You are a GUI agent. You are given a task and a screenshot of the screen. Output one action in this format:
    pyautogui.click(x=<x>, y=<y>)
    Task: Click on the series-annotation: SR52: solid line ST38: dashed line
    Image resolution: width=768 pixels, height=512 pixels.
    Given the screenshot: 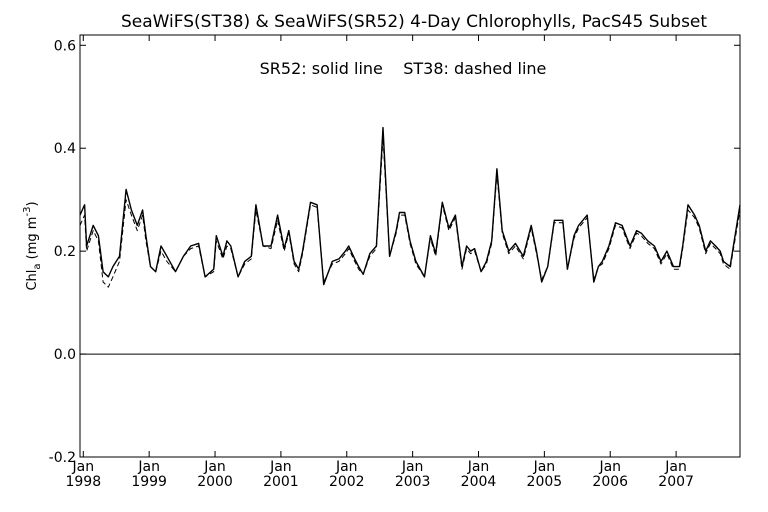 What is the action you would take?
    pyautogui.click(x=403, y=68)
    